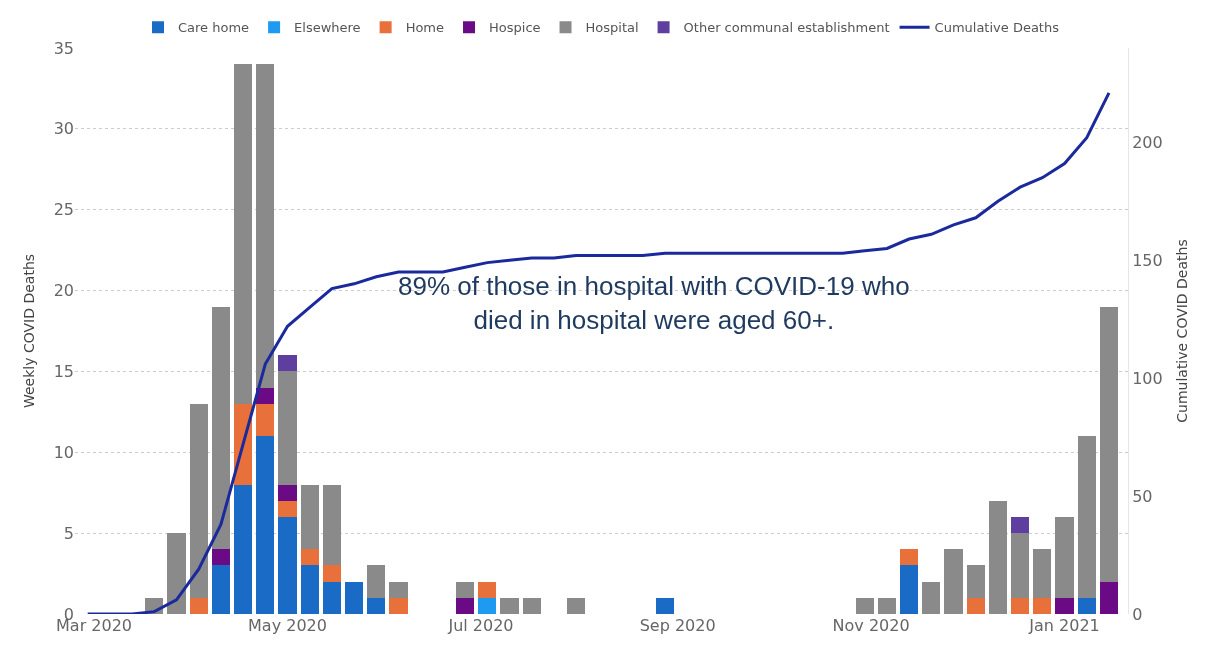 The width and height of the screenshot is (1218, 647). What do you see at coordinates (327, 28) in the screenshot?
I see `legend-label: Elsewhere` at bounding box center [327, 28].